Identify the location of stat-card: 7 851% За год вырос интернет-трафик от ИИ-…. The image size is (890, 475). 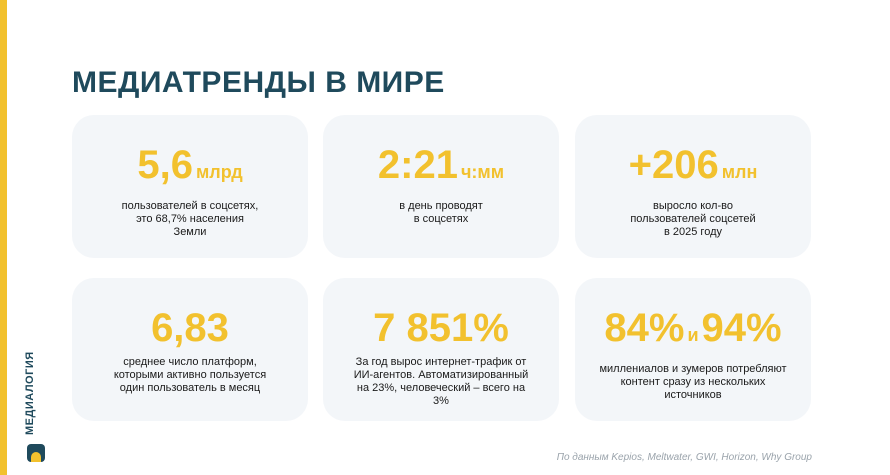
(441, 349).